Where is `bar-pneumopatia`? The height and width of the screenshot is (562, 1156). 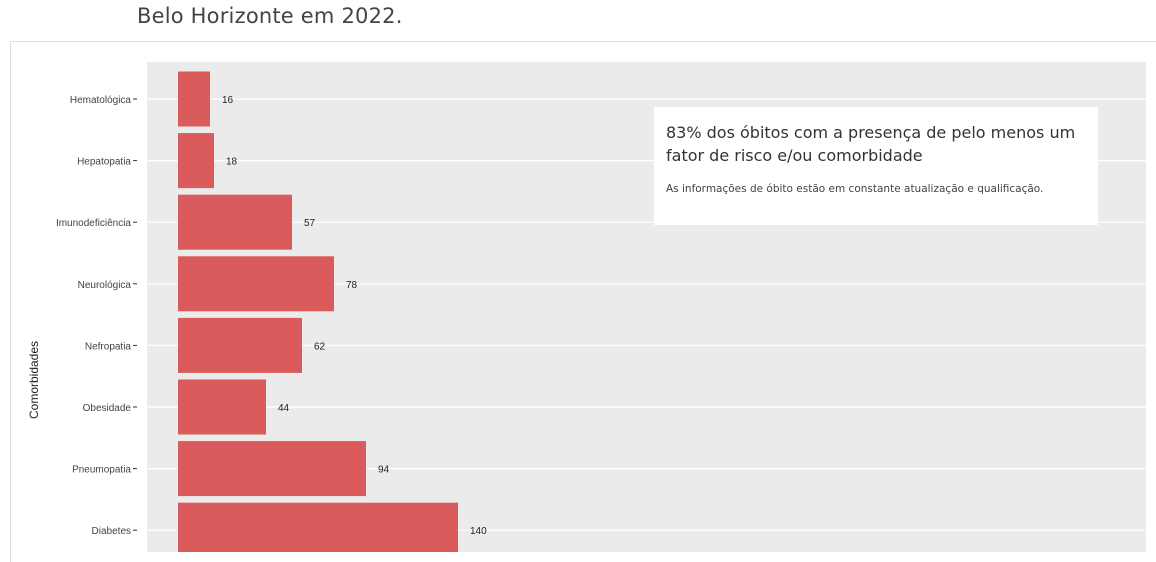
bar-pneumopatia is located at coordinates (272, 469).